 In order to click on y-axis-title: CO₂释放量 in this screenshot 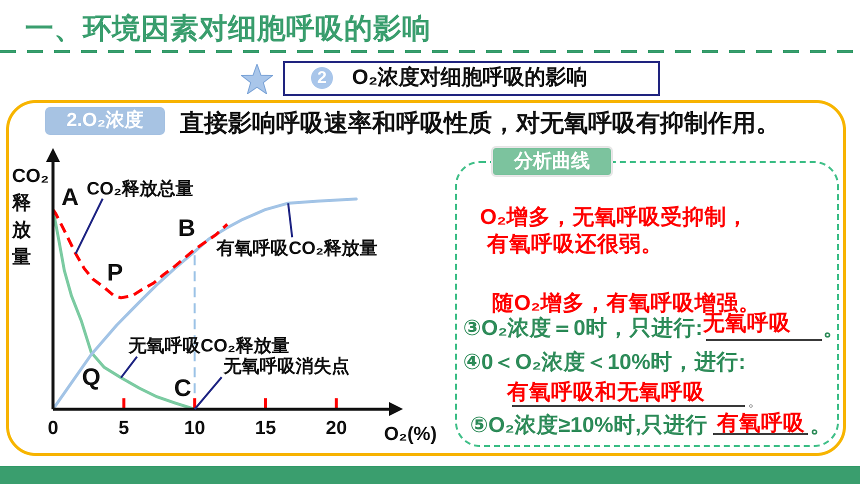, I will do `click(30, 217)`.